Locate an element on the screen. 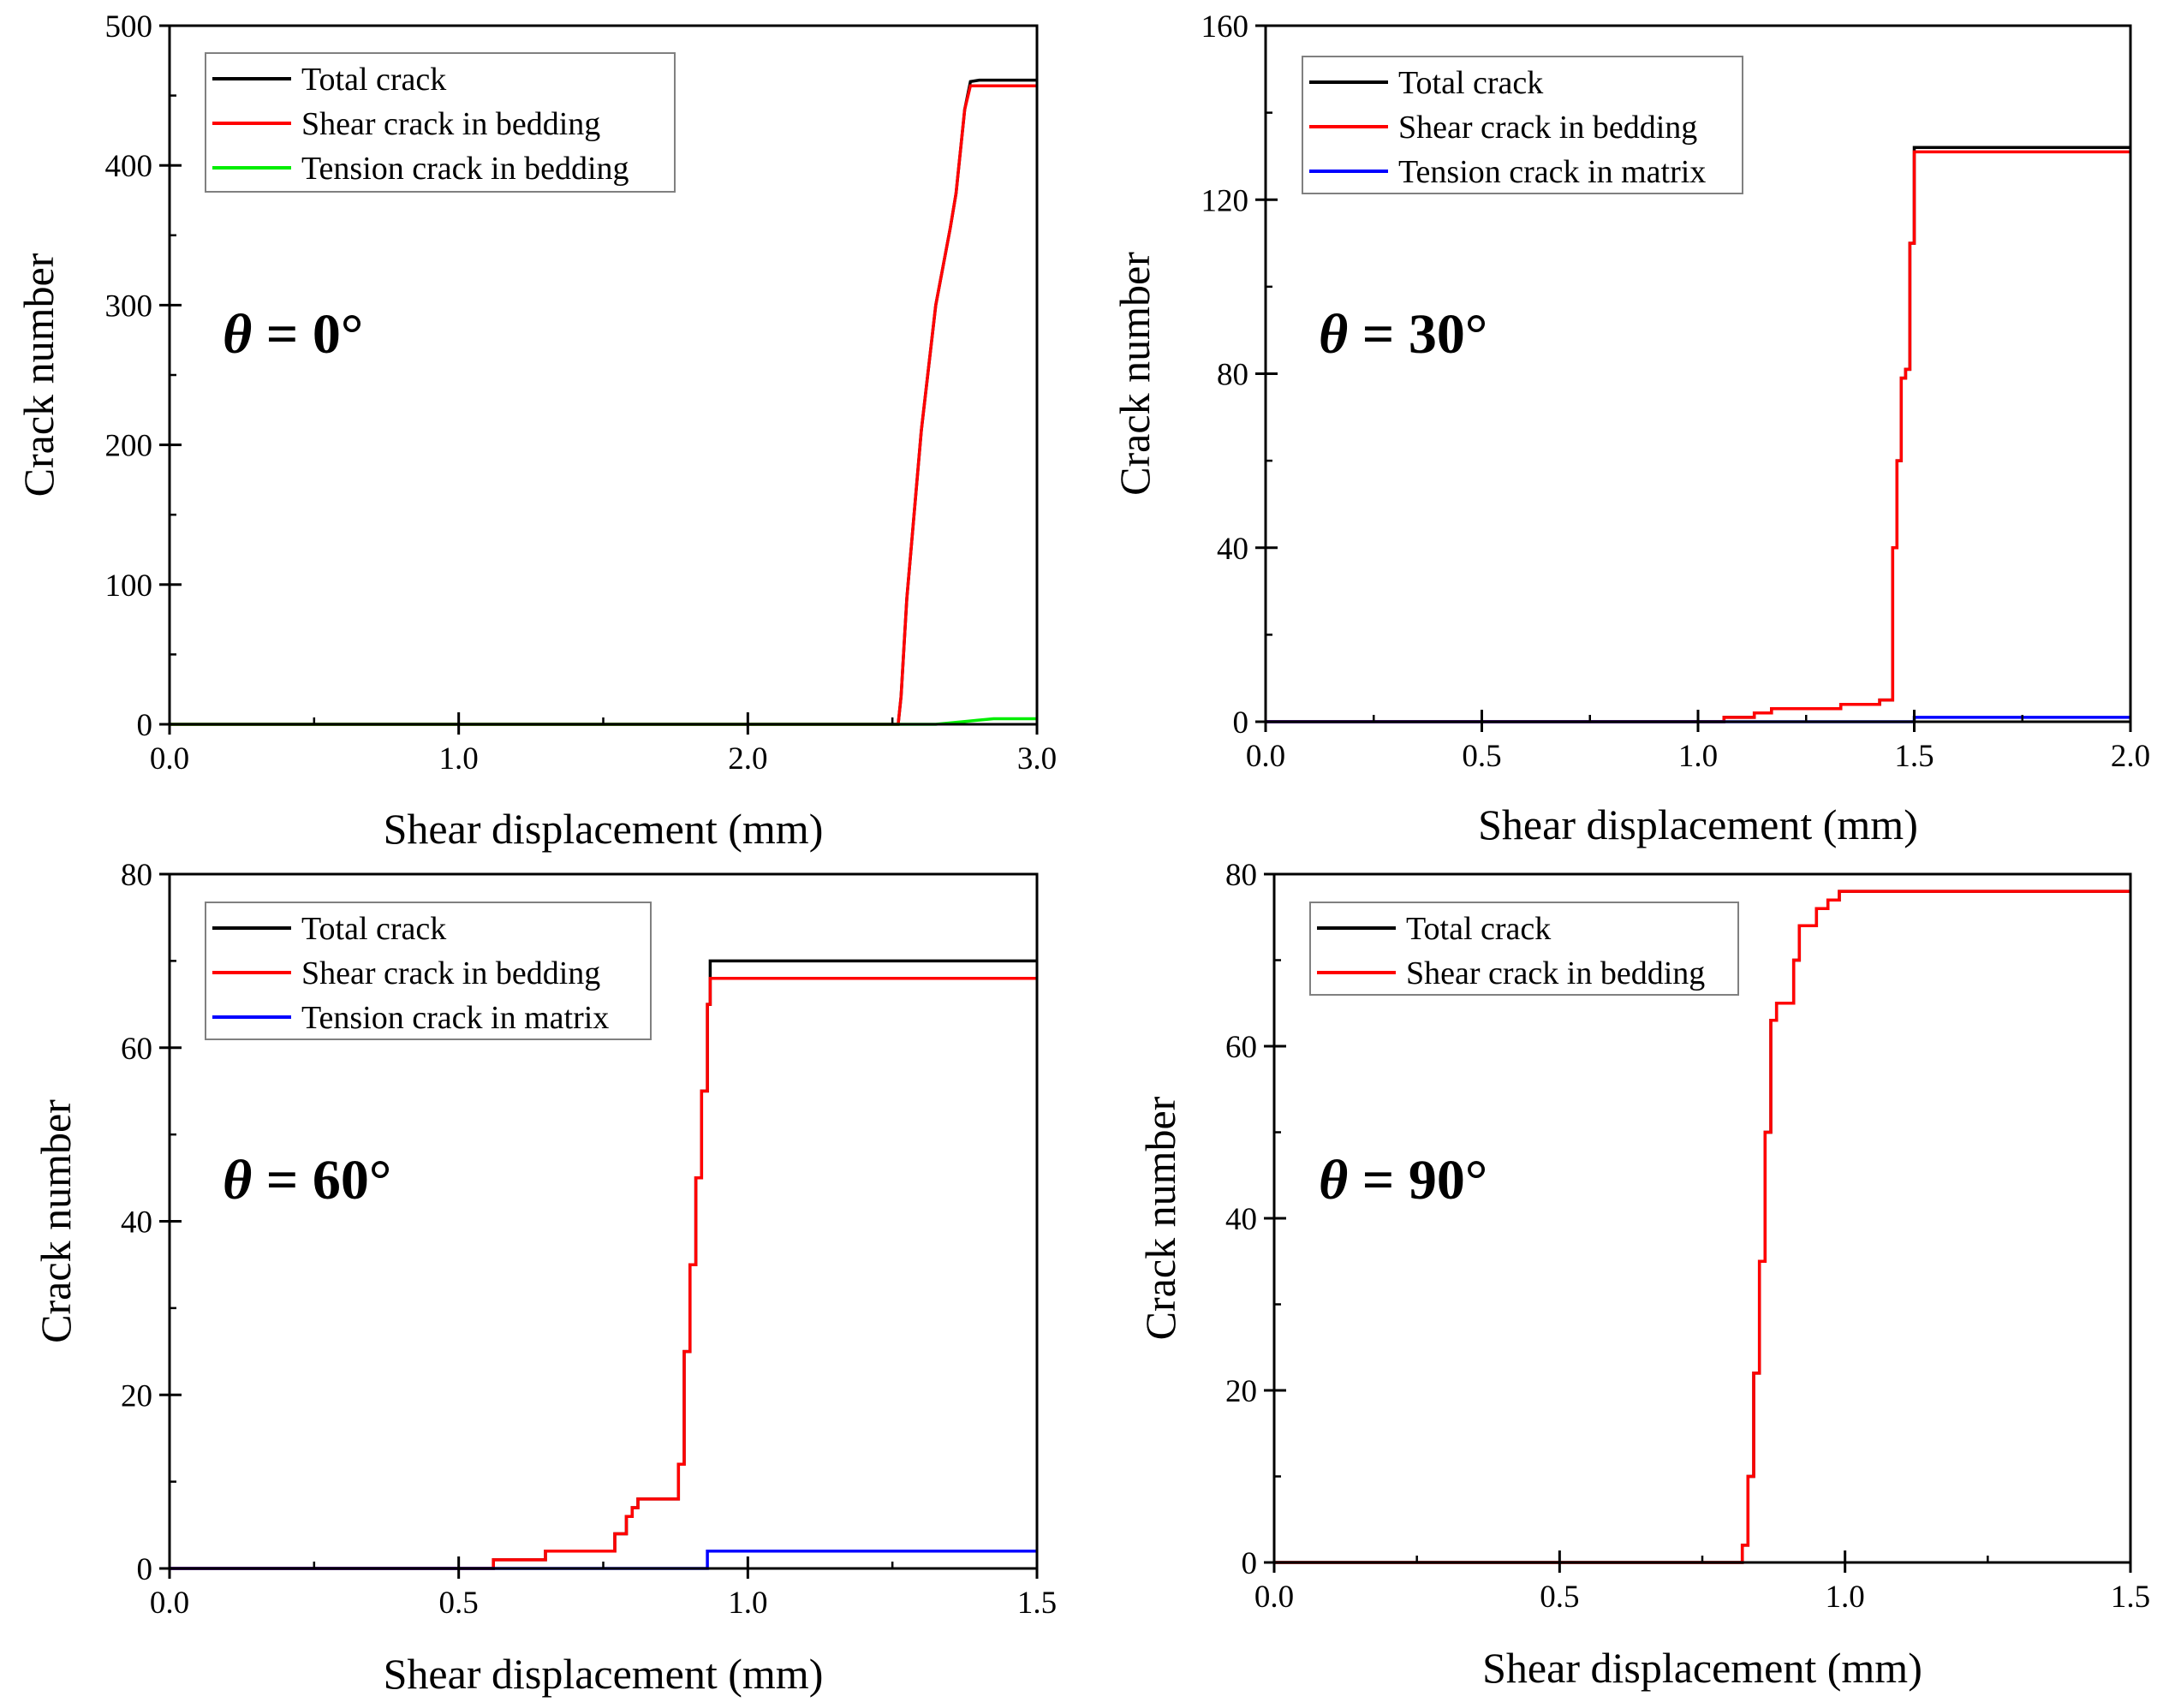 This screenshot has width=2163, height=1708. y-tick-label: 100 is located at coordinates (129, 586).